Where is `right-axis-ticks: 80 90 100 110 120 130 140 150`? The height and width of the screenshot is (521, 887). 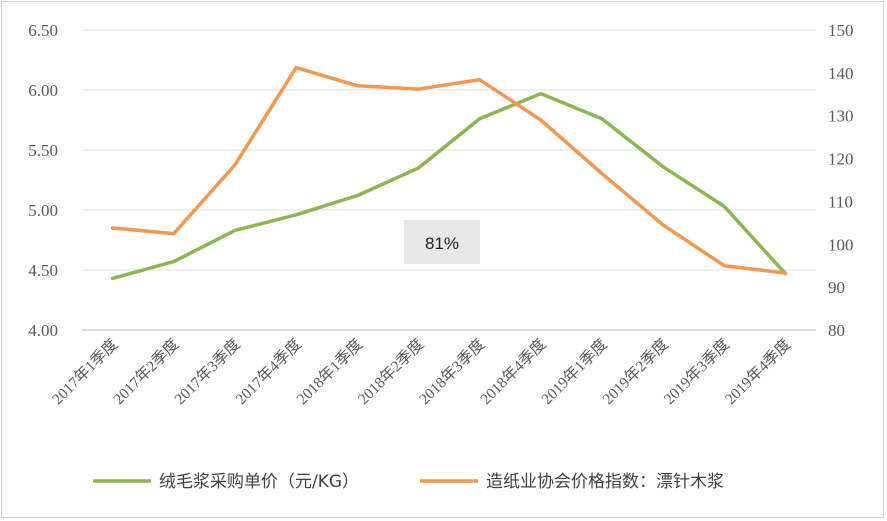
right-axis-ticks: 80 90 100 110 120 130 140 150 is located at coordinates (841, 180).